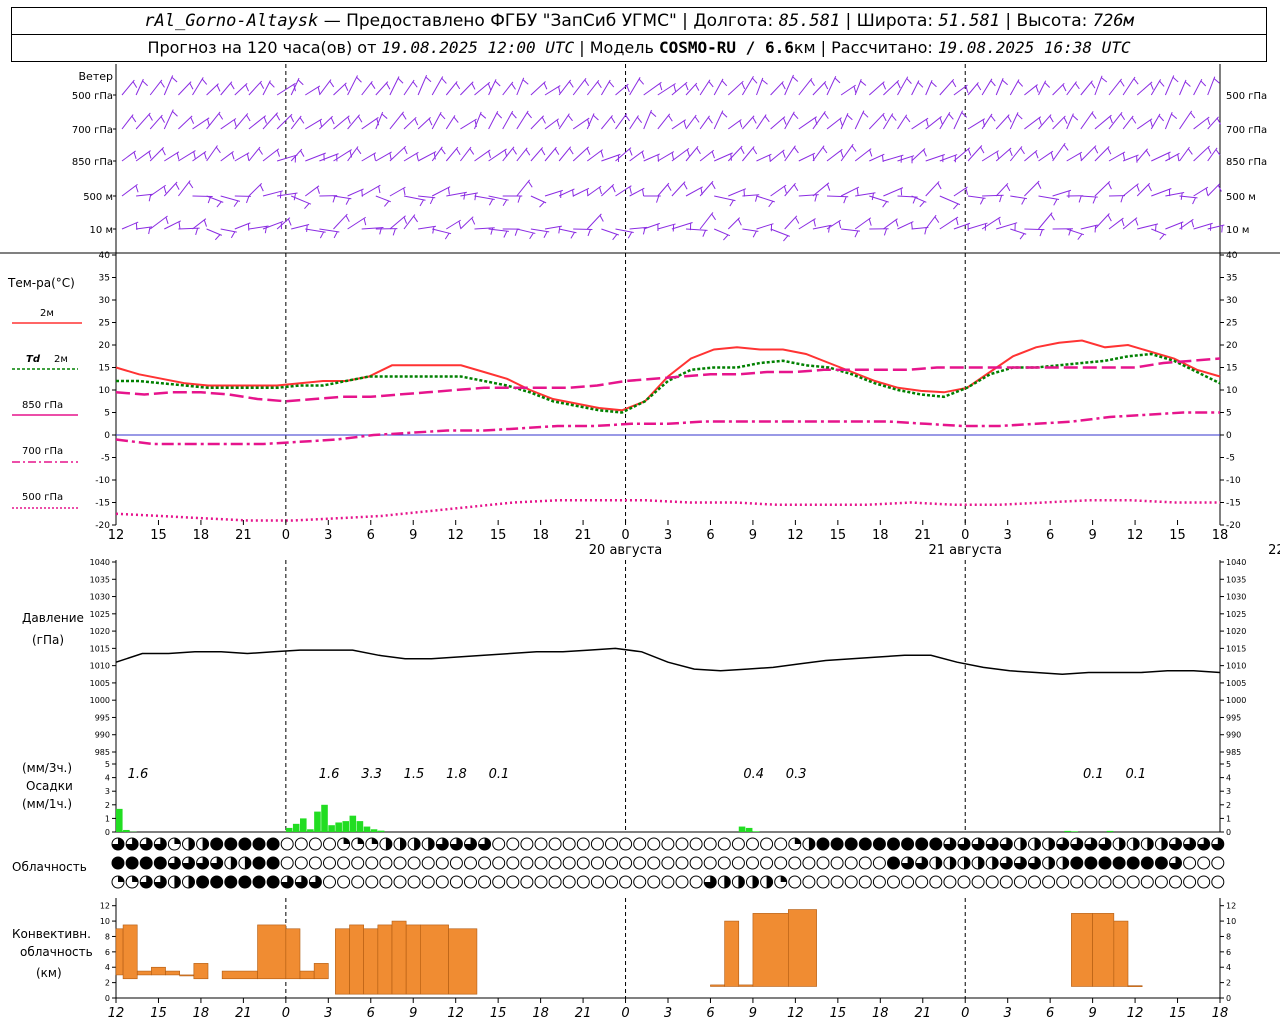 The height and width of the screenshot is (1024, 1280). Describe the element at coordinates (880, 535) in the screenshot. I see `time-label-18: 18` at that location.